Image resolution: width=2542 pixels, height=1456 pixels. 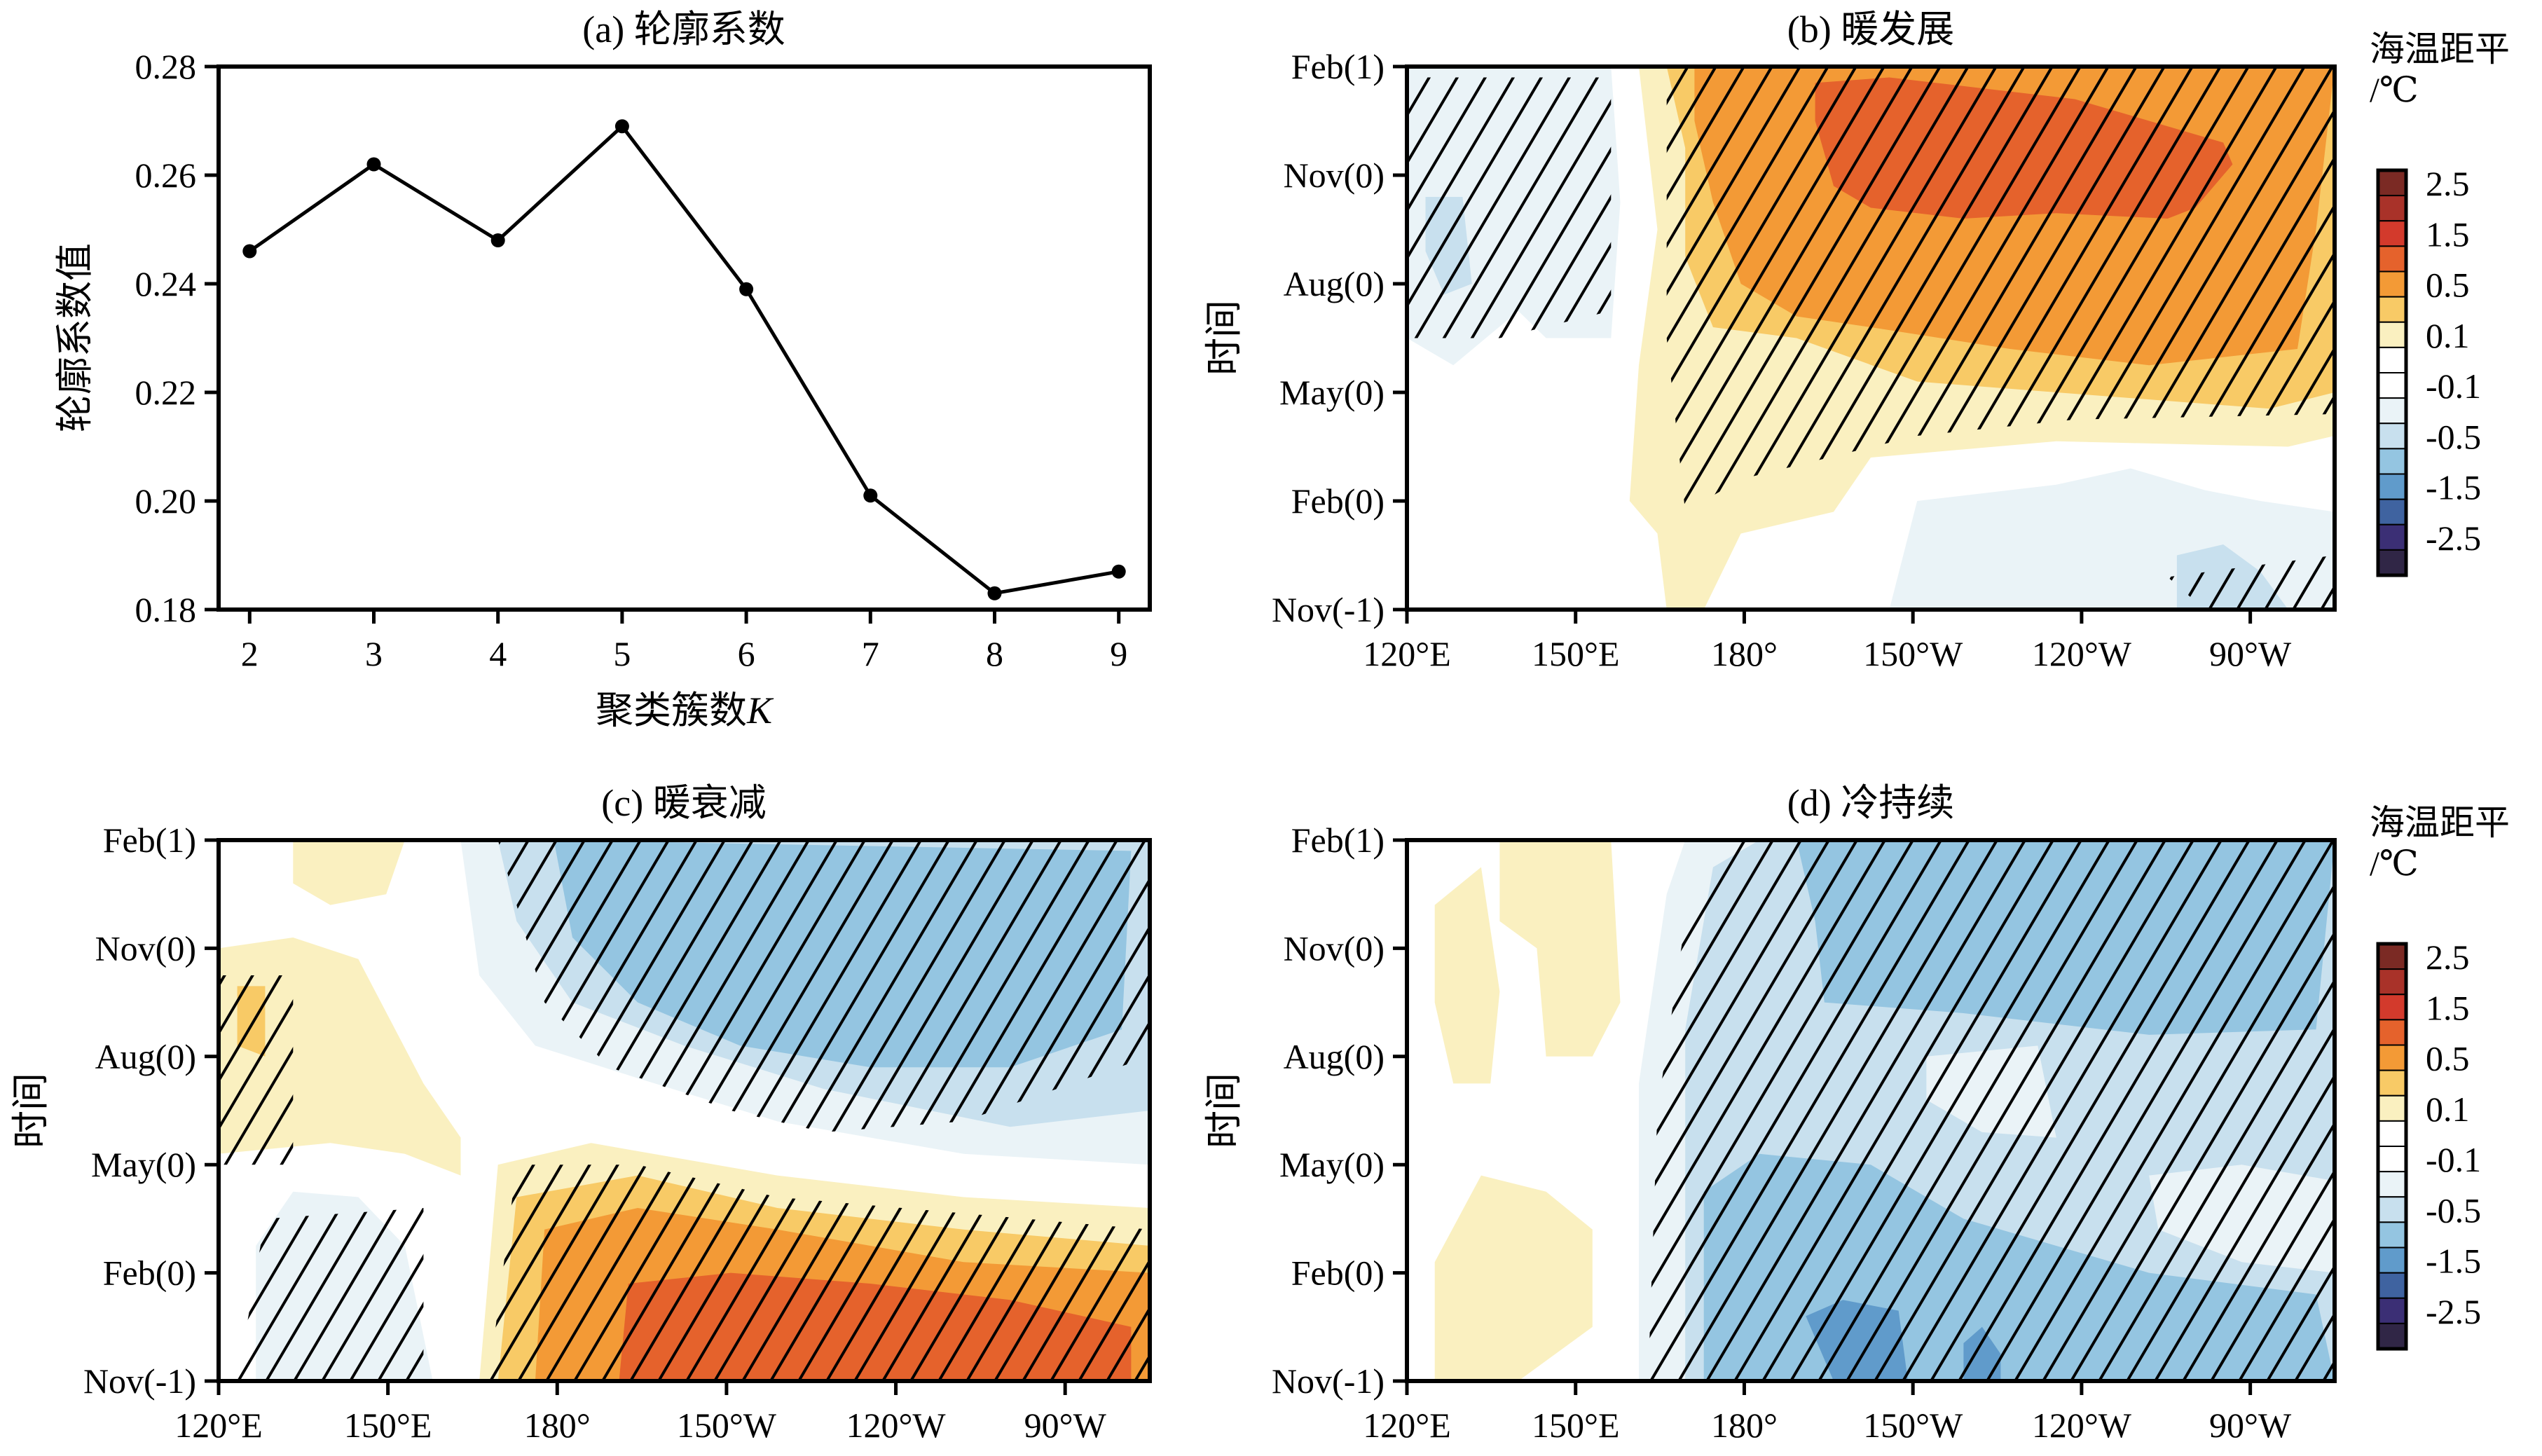 I want to click on y-tick-label: 0.22, so click(x=166, y=393).